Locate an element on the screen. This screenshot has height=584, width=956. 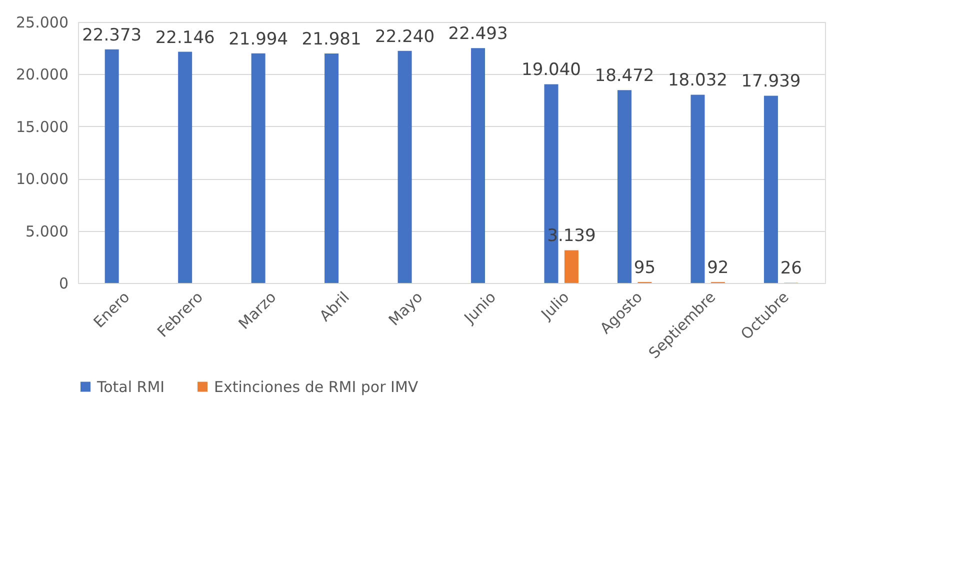
y-tick-label: 25.000 is located at coordinates (42, 23).